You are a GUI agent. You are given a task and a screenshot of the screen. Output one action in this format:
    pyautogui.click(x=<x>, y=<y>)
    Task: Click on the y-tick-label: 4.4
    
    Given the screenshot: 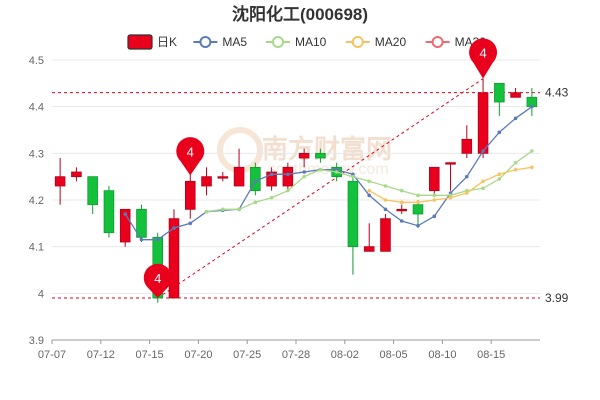 What is the action you would take?
    pyautogui.click(x=36, y=108)
    